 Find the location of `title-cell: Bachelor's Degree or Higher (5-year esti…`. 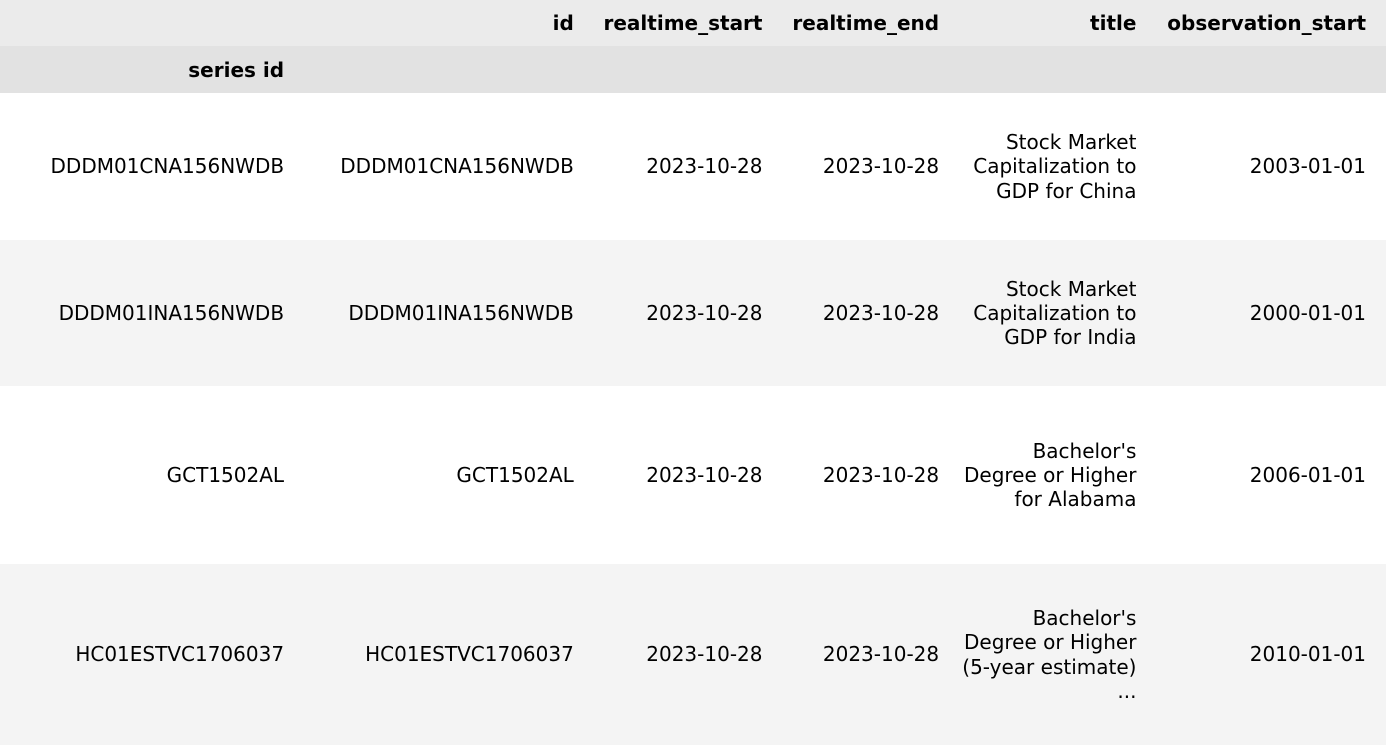

title-cell: Bachelor's Degree or Higher (5-year esti… is located at coordinates (1038, 654).